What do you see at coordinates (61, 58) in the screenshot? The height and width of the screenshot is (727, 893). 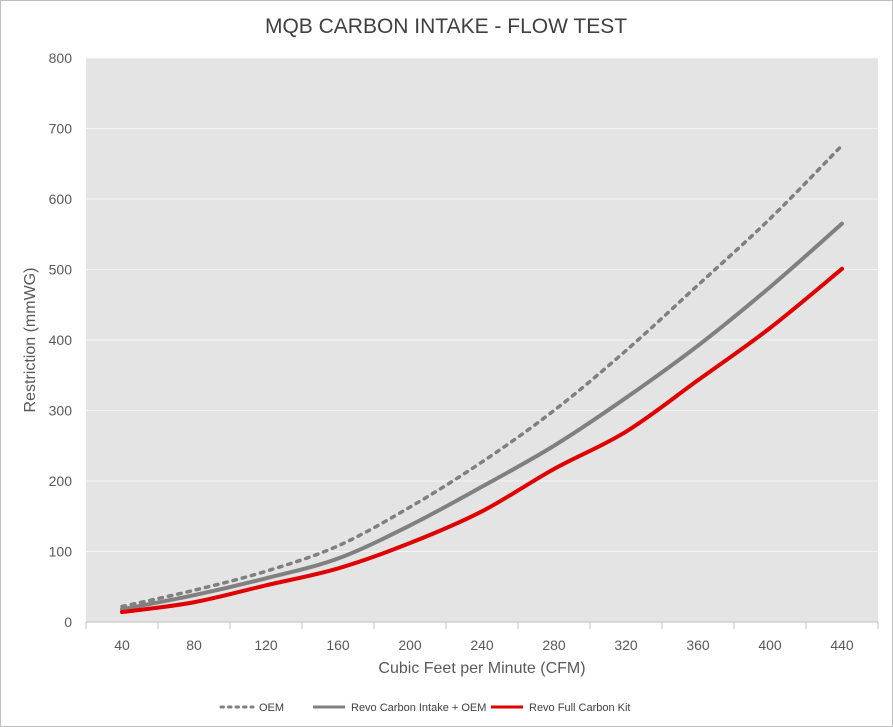 I see `y-tick-label: 800` at bounding box center [61, 58].